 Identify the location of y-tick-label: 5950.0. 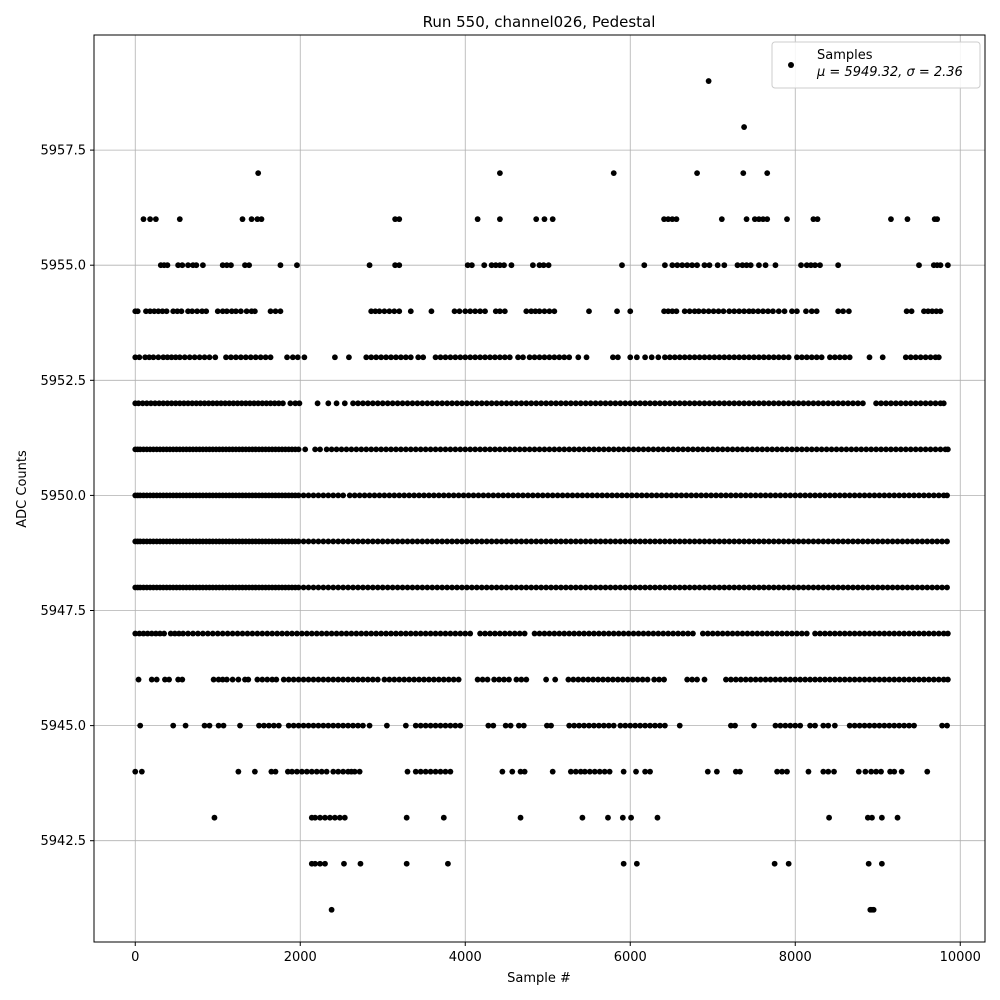
(64, 496).